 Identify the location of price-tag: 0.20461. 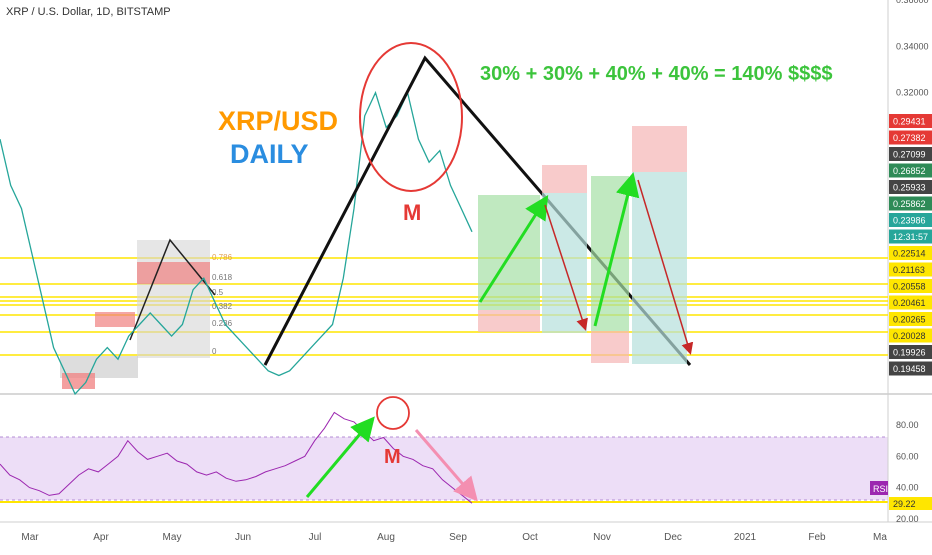
(910, 302).